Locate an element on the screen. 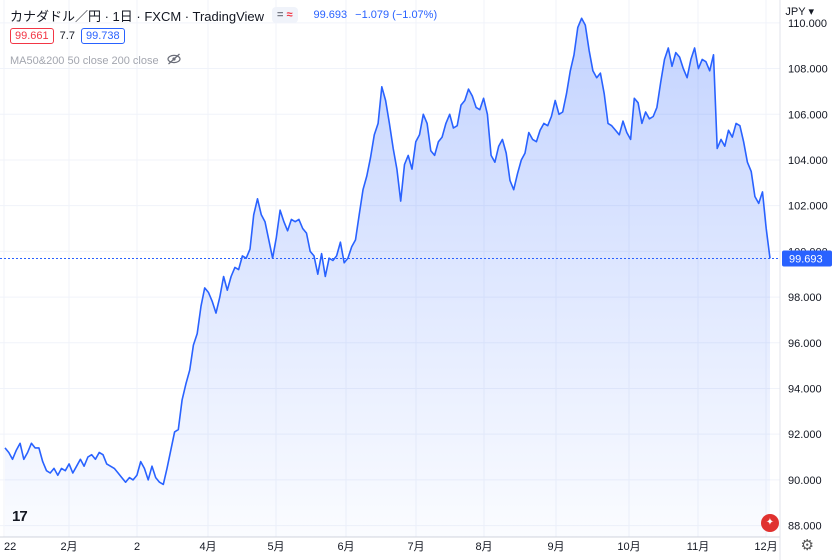 Image resolution: width=840 pixels, height=560 pixels. x-tick-label: 10月 is located at coordinates (628, 547).